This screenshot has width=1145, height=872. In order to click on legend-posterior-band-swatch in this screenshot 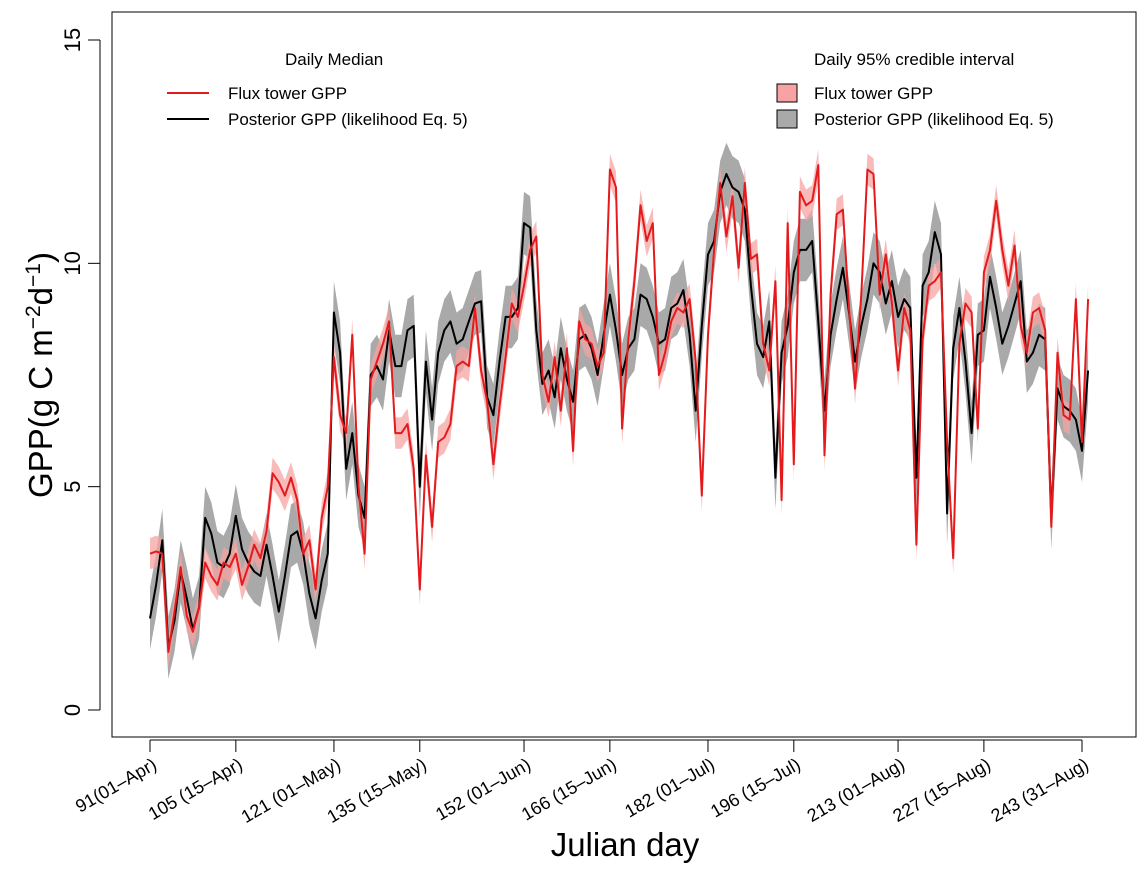, I will do `click(787, 119)`.